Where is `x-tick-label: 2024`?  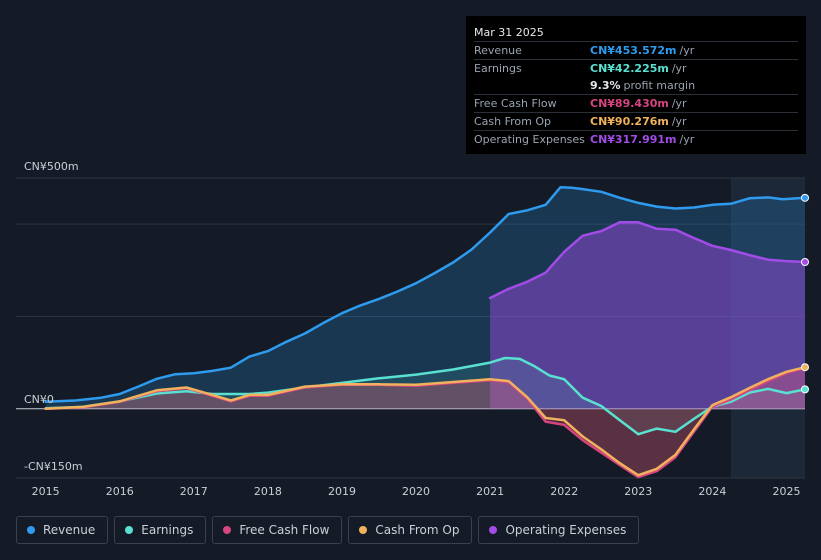 x-tick-label: 2024 is located at coordinates (712, 491).